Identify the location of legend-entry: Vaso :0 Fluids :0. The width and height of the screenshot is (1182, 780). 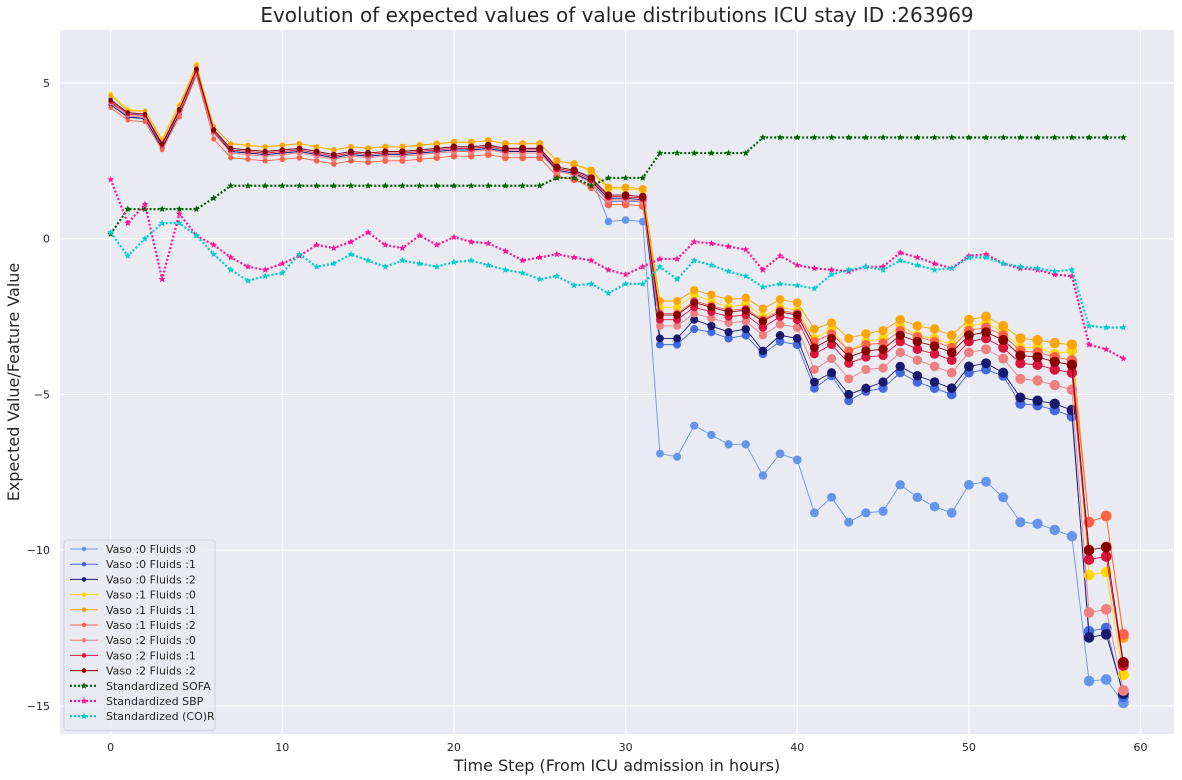
(133, 549).